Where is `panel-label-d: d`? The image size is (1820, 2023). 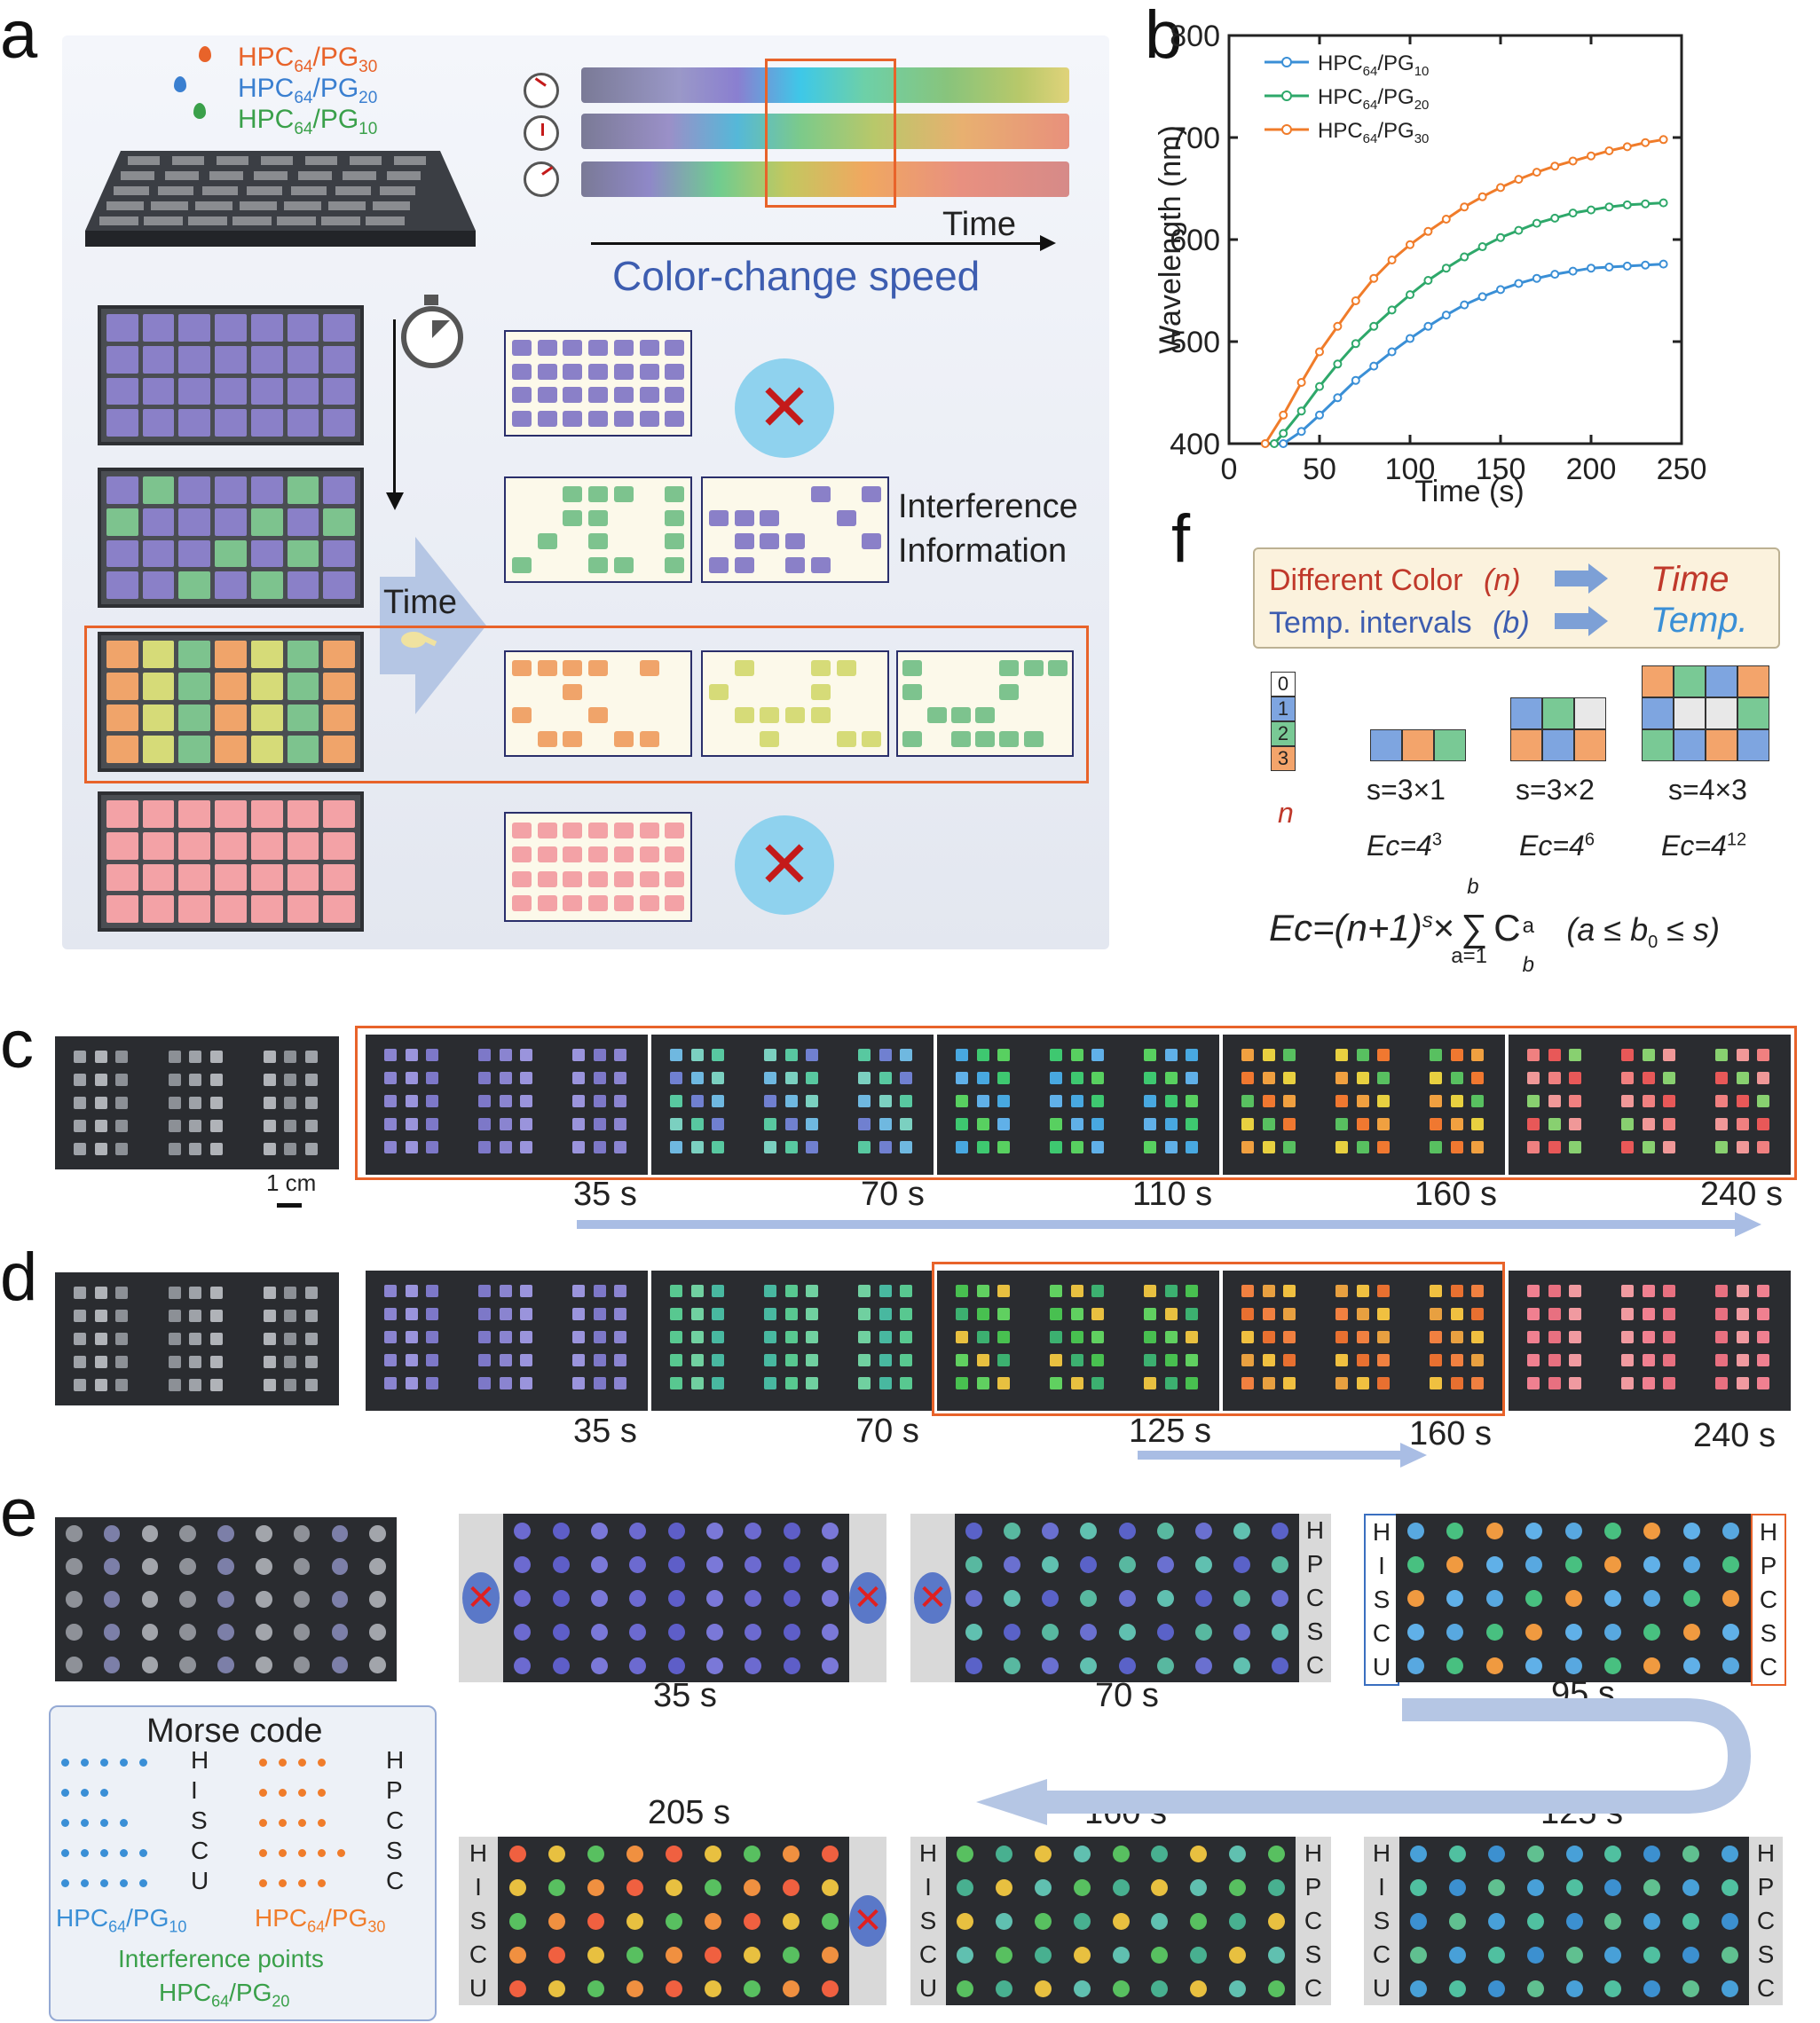 panel-label-d: d is located at coordinates (19, 1277).